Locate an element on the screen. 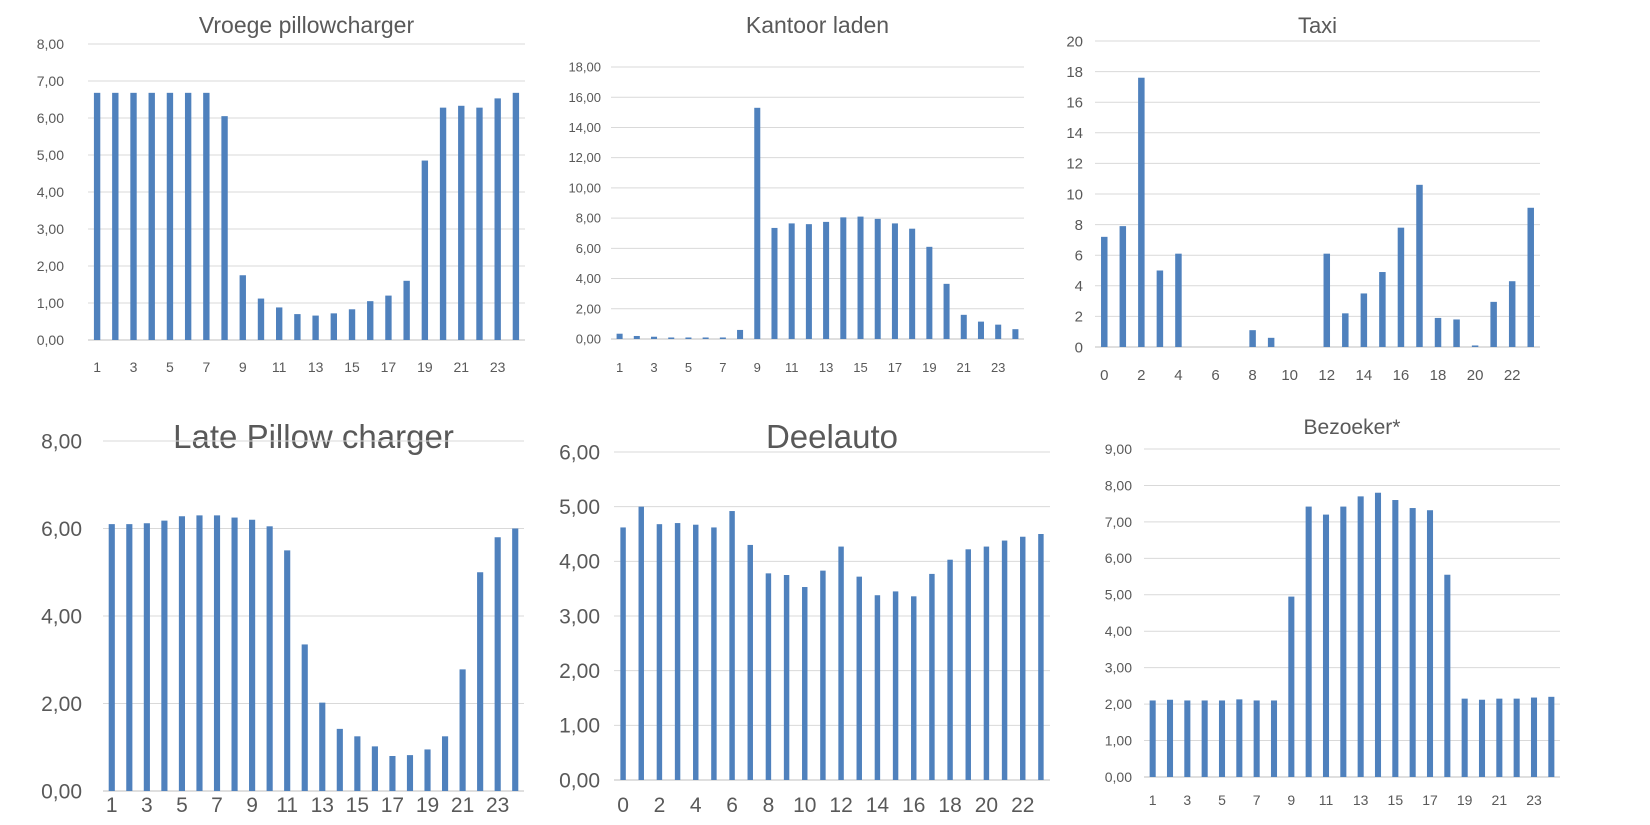 This screenshot has height=825, width=1650. chart-title: Kantoor laden is located at coordinates (817, 25).